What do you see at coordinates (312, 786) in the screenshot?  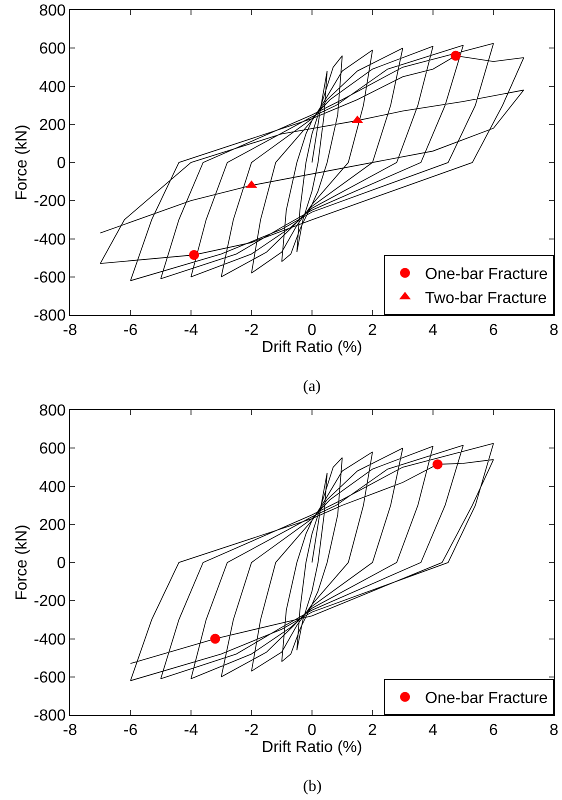 I see `text: (b)` at bounding box center [312, 786].